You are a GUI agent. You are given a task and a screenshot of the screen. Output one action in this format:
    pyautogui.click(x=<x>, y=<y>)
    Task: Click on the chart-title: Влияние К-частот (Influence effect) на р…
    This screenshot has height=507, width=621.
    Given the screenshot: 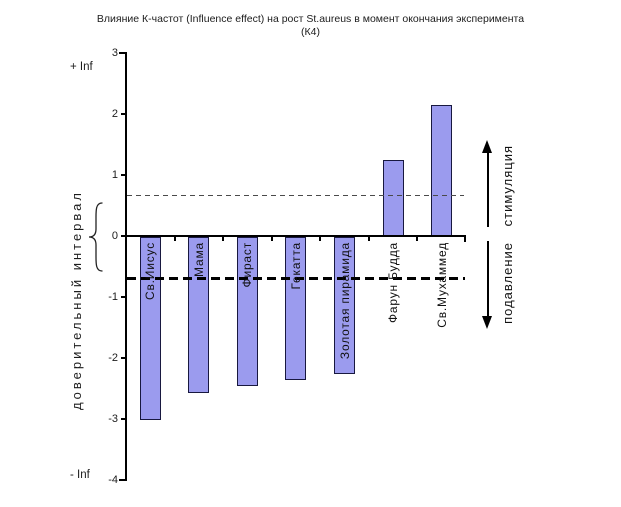 What is the action you would take?
    pyautogui.click(x=310, y=19)
    